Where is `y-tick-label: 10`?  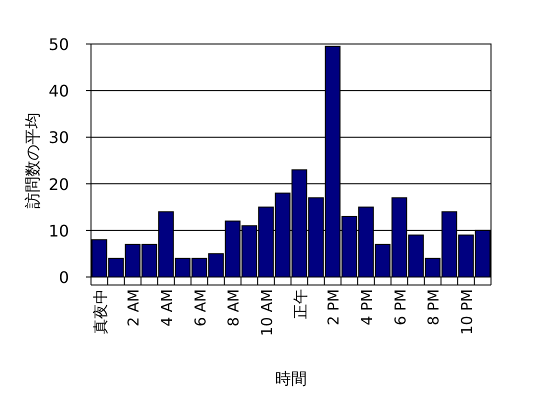
y-tick-label: 10 is located at coordinates (58, 230).